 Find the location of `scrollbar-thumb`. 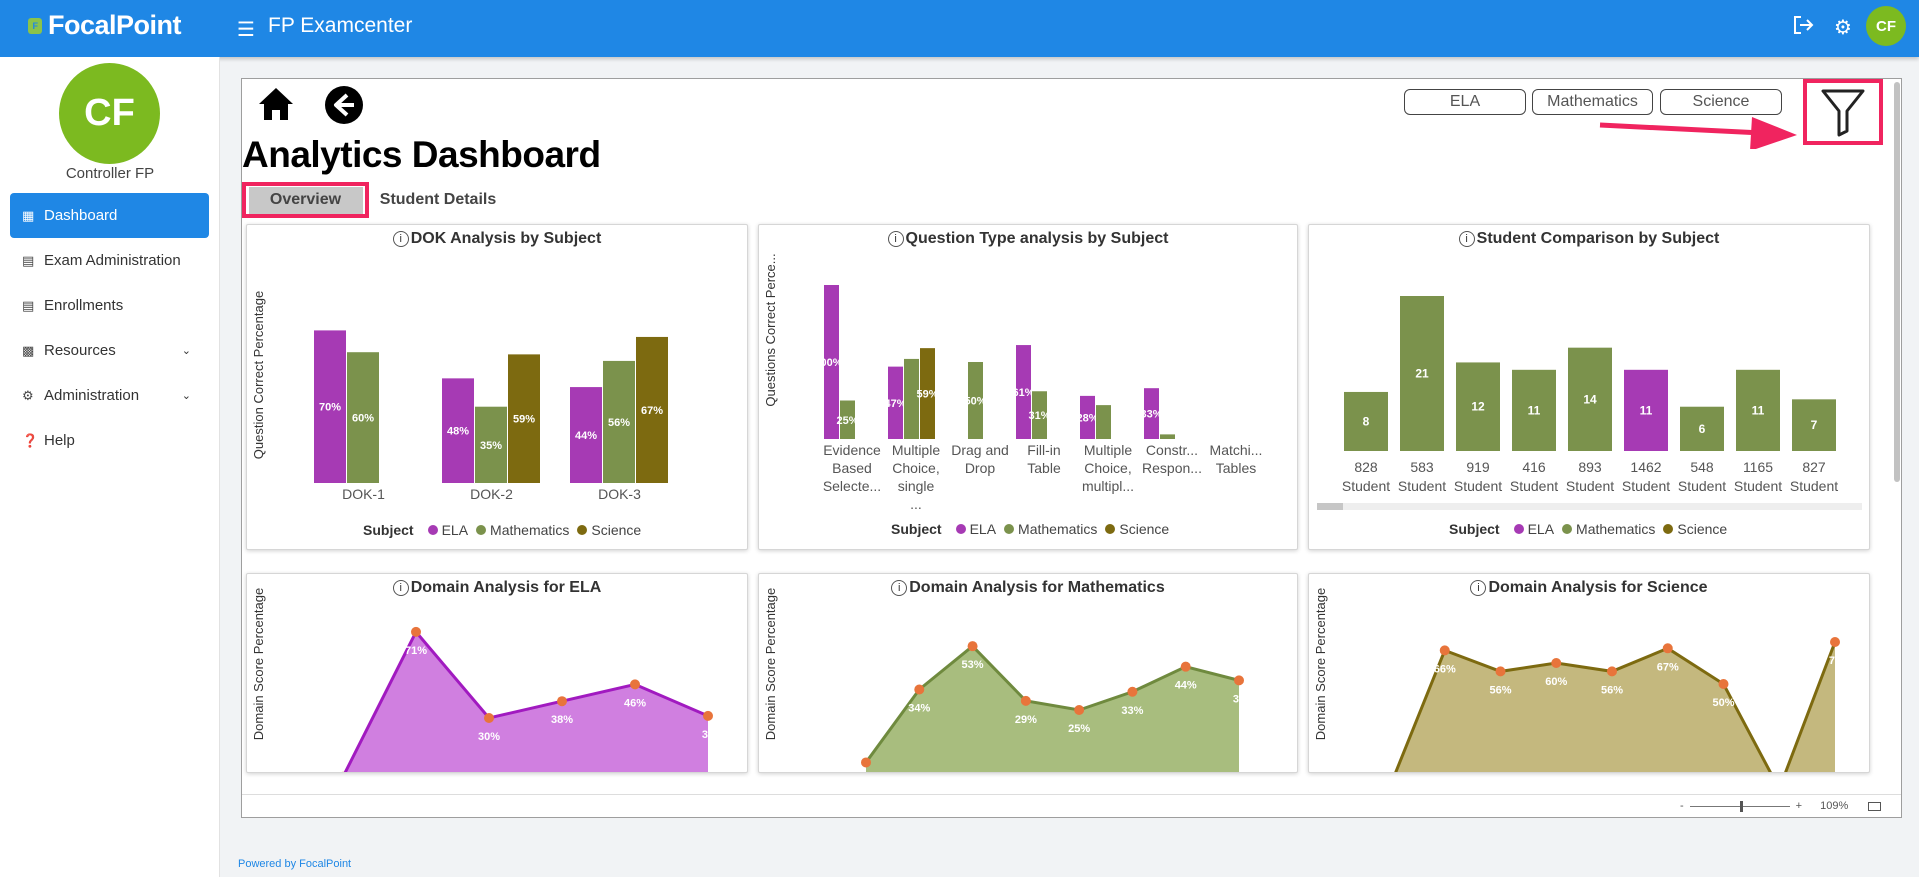

scrollbar-thumb is located at coordinates (1330, 506).